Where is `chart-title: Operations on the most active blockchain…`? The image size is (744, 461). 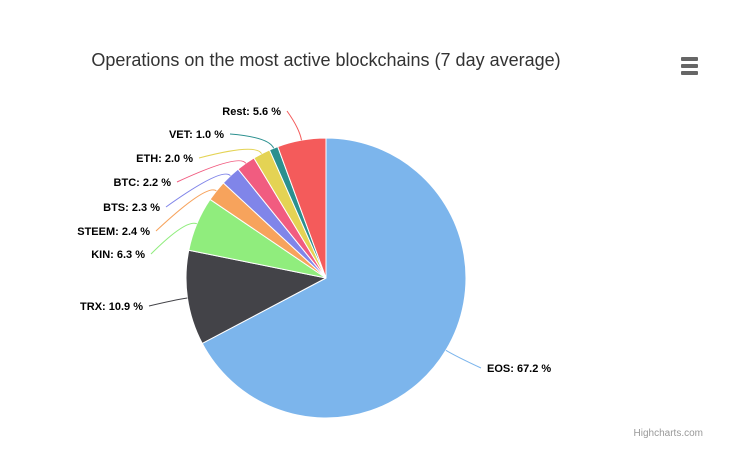 chart-title: Operations on the most active blockchain… is located at coordinates (326, 60).